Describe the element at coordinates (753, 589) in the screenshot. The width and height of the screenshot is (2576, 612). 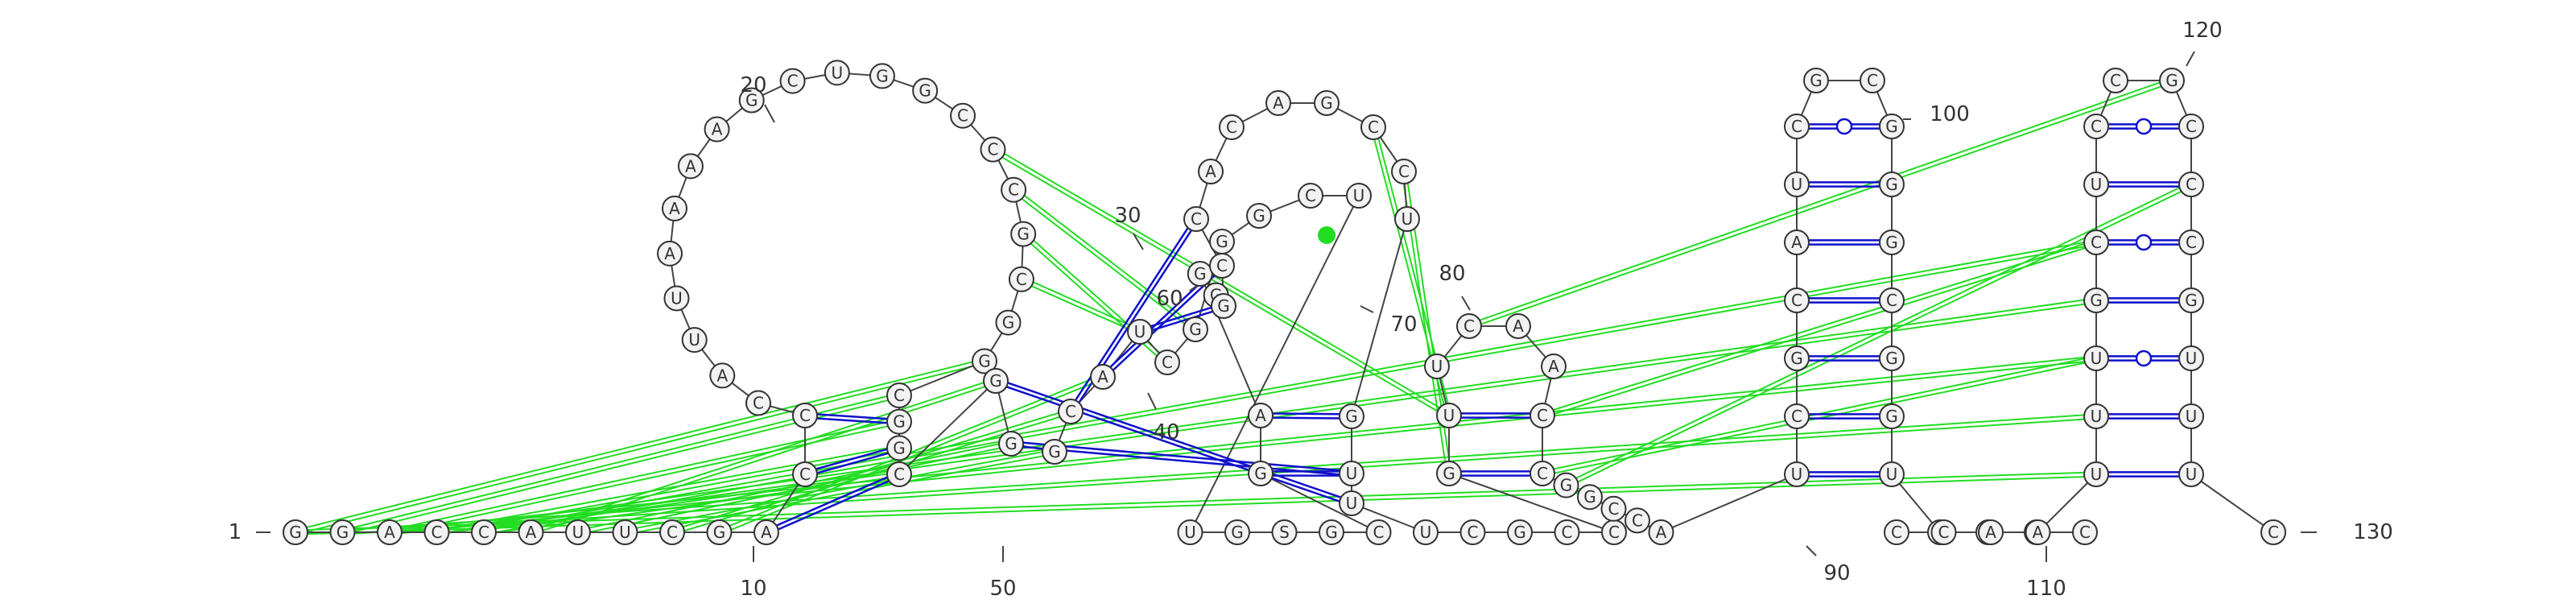
I see `position-label: 10` at that location.